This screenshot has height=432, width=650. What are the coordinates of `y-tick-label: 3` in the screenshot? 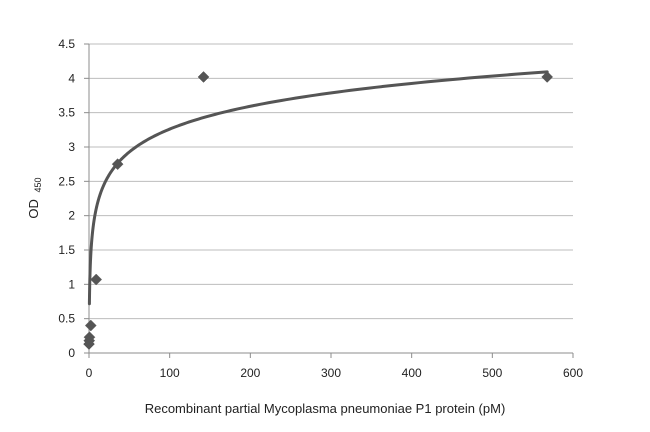 It's located at (71, 147).